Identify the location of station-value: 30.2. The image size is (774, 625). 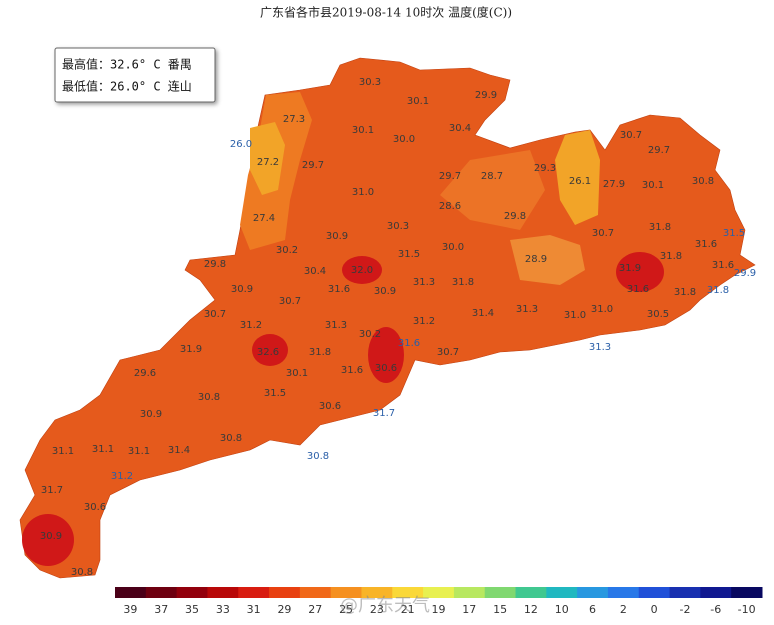
(370, 334).